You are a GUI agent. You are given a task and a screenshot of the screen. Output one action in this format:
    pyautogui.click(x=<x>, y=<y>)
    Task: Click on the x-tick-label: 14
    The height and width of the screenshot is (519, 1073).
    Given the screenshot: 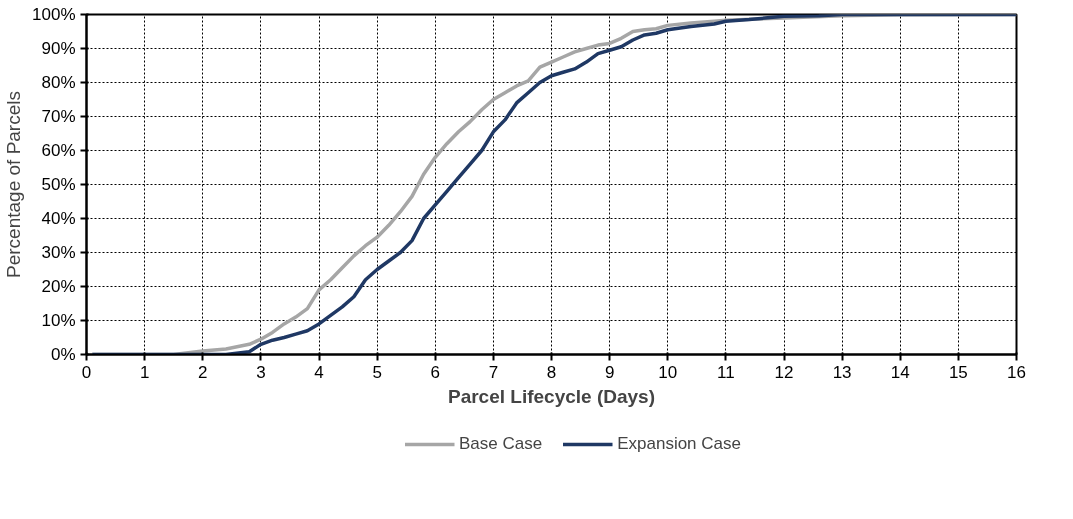 What is the action you would take?
    pyautogui.click(x=900, y=372)
    